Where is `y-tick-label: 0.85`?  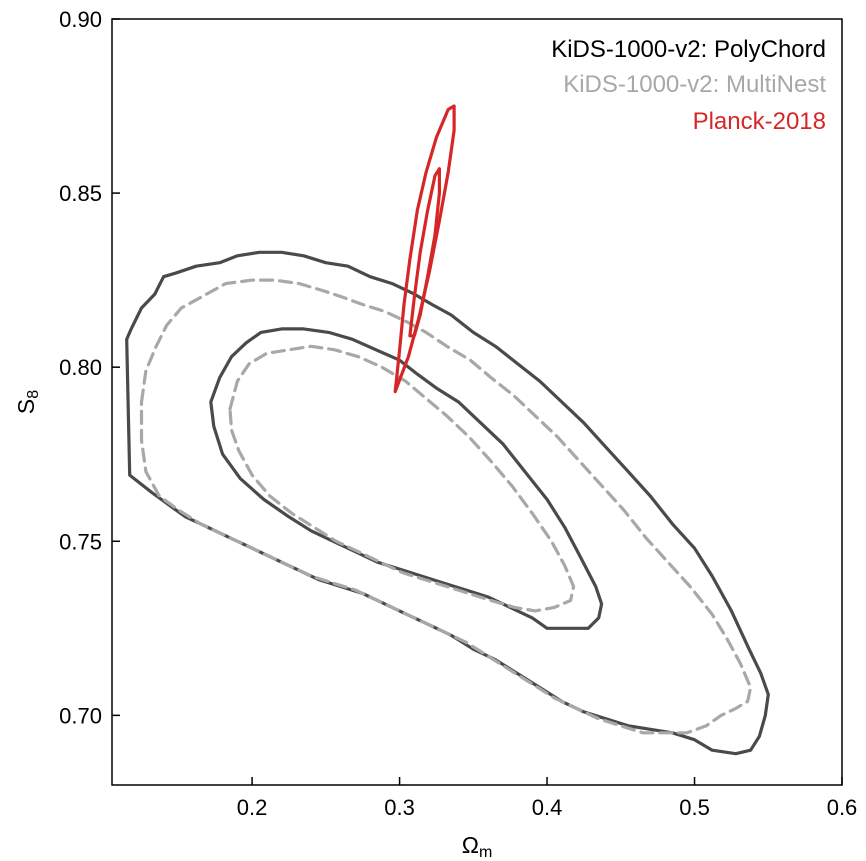 y-tick-label: 0.85 is located at coordinates (80, 193).